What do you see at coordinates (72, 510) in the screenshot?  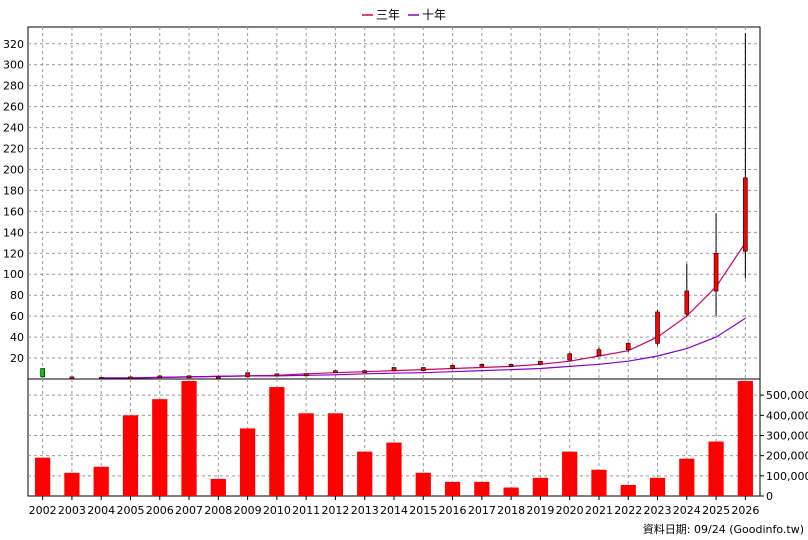 I see `xtick-label: 2003` at bounding box center [72, 510].